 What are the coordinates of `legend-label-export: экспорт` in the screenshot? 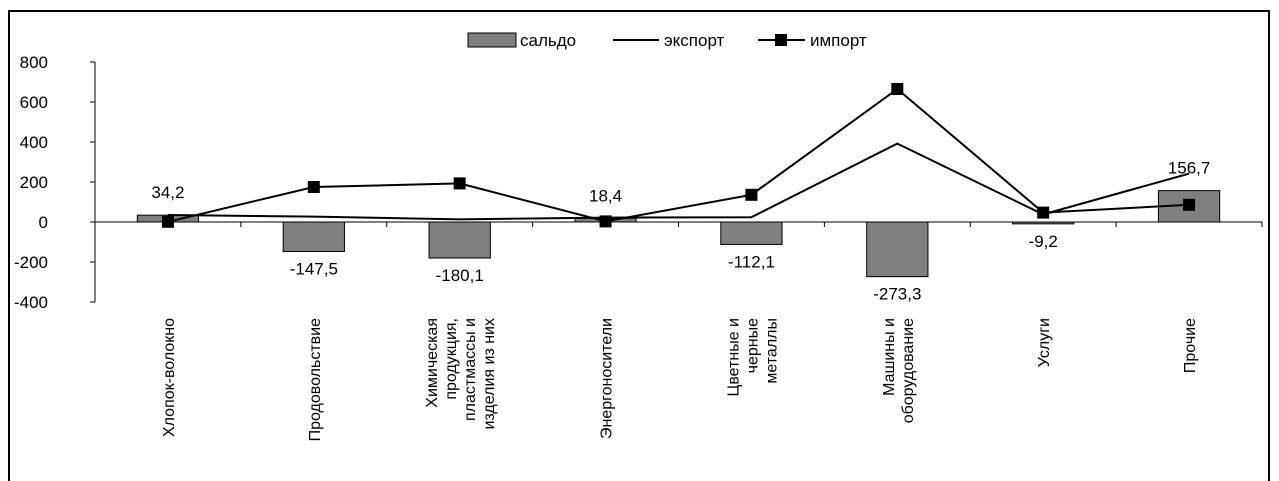 It's located at (694, 40).